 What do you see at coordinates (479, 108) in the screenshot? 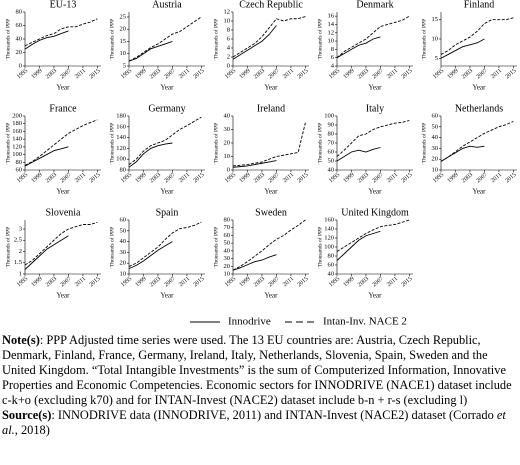
I see `panel-title: Netherlands` at bounding box center [479, 108].